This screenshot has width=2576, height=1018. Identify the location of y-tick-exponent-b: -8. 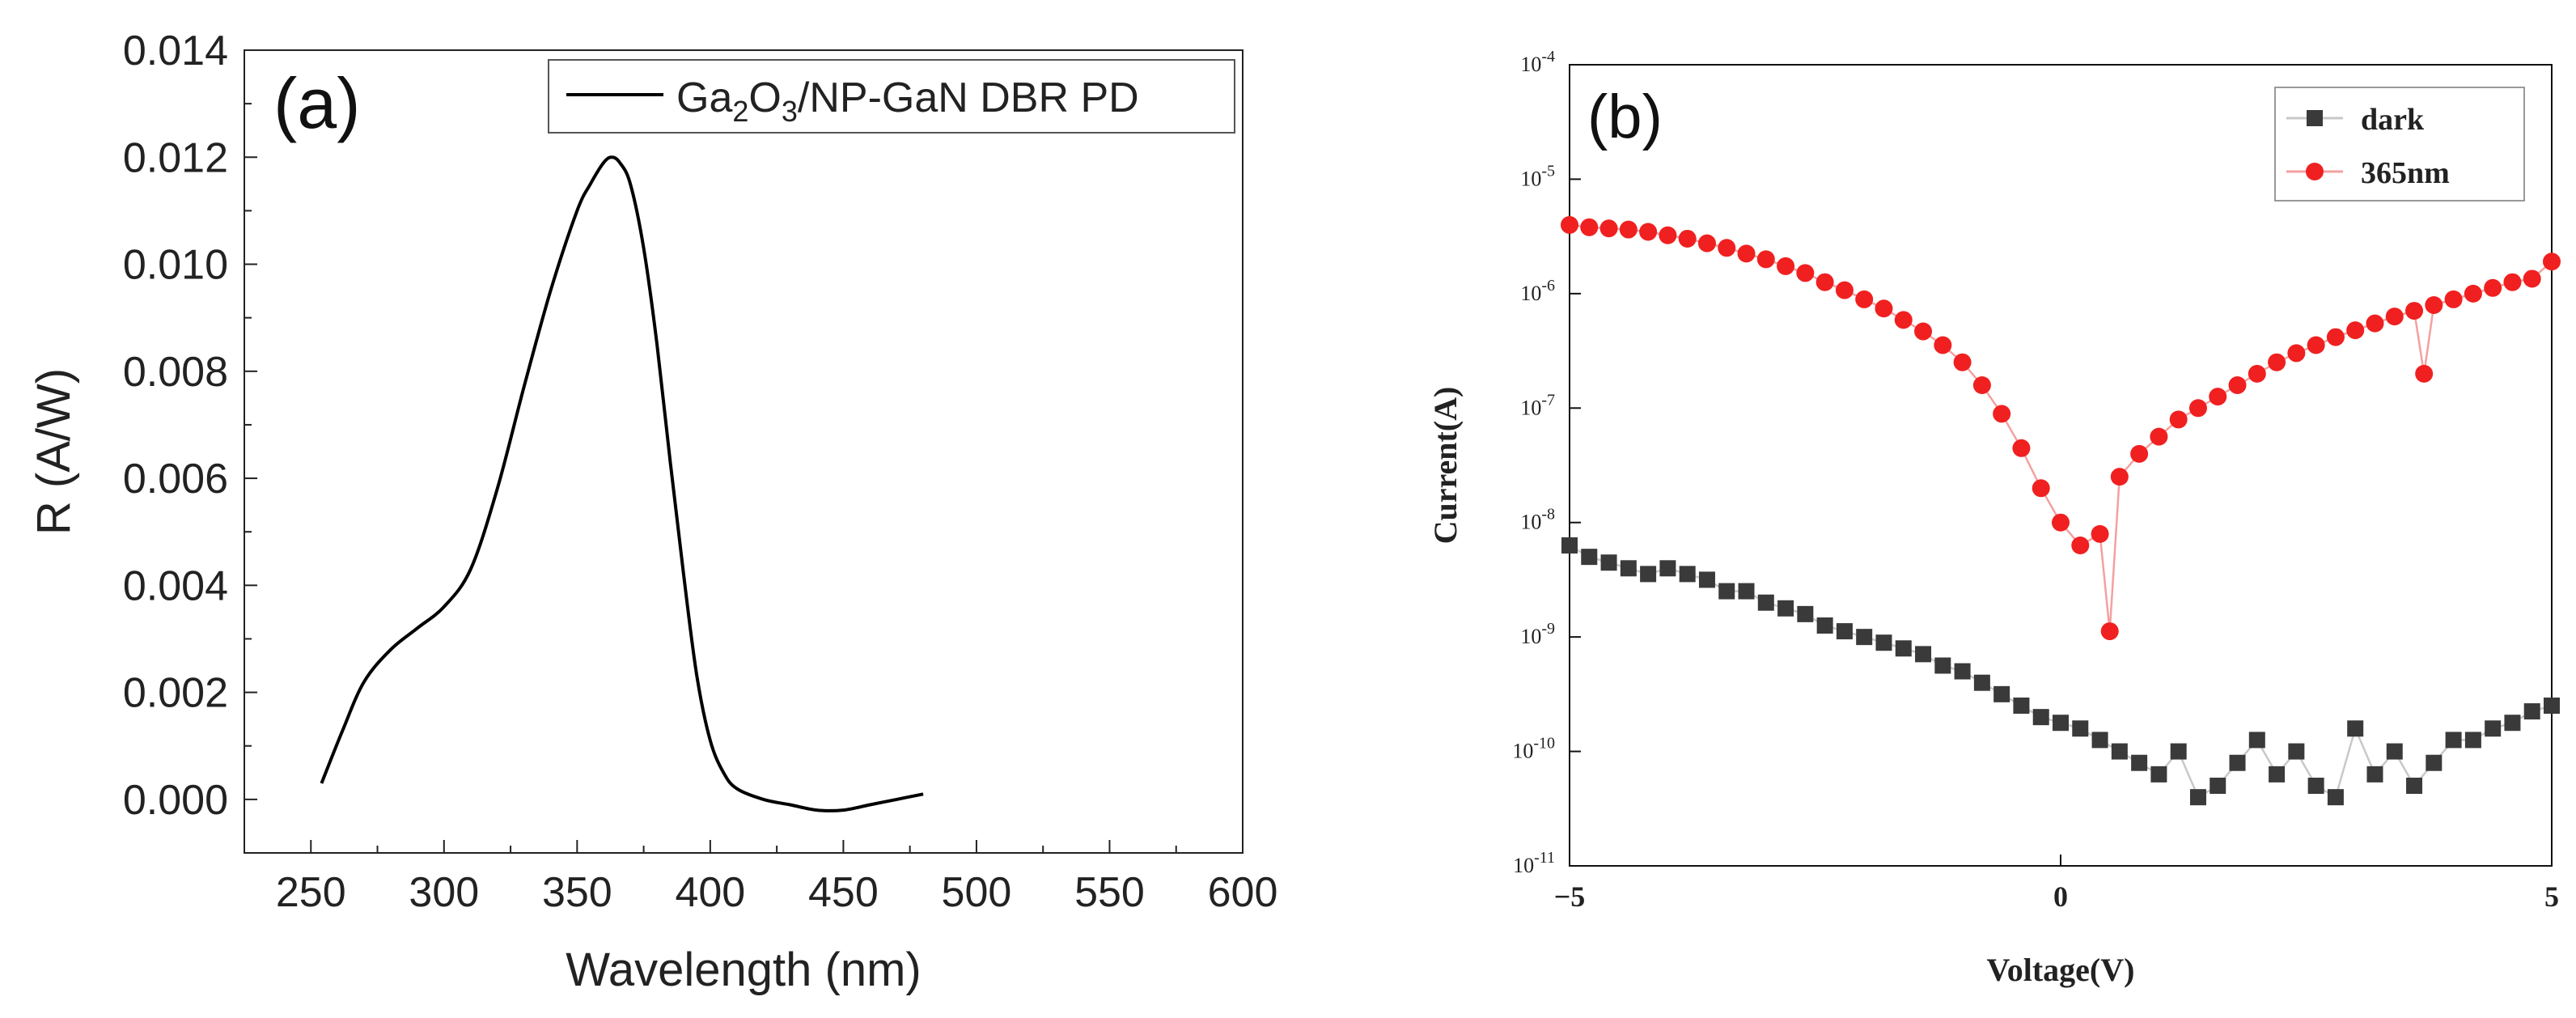
(1548, 515).